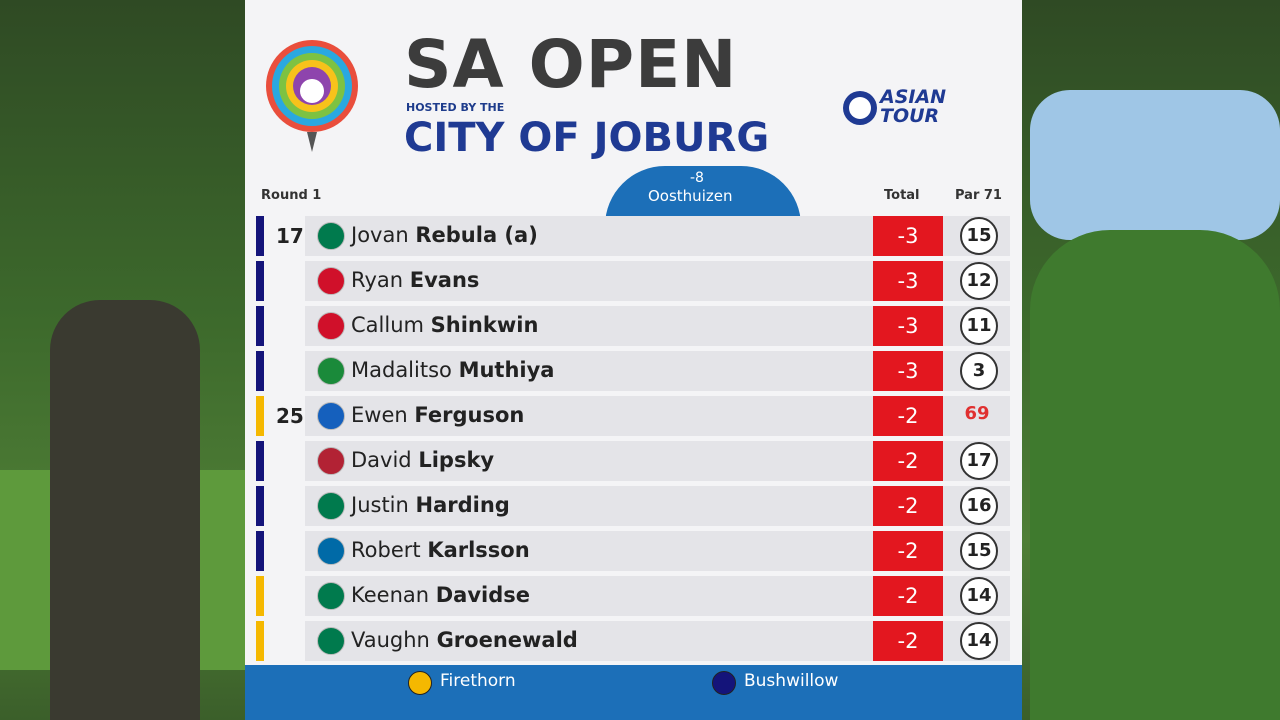 The image size is (1280, 720). What do you see at coordinates (507, 640) in the screenshot?
I see `last-name: Groenewald` at bounding box center [507, 640].